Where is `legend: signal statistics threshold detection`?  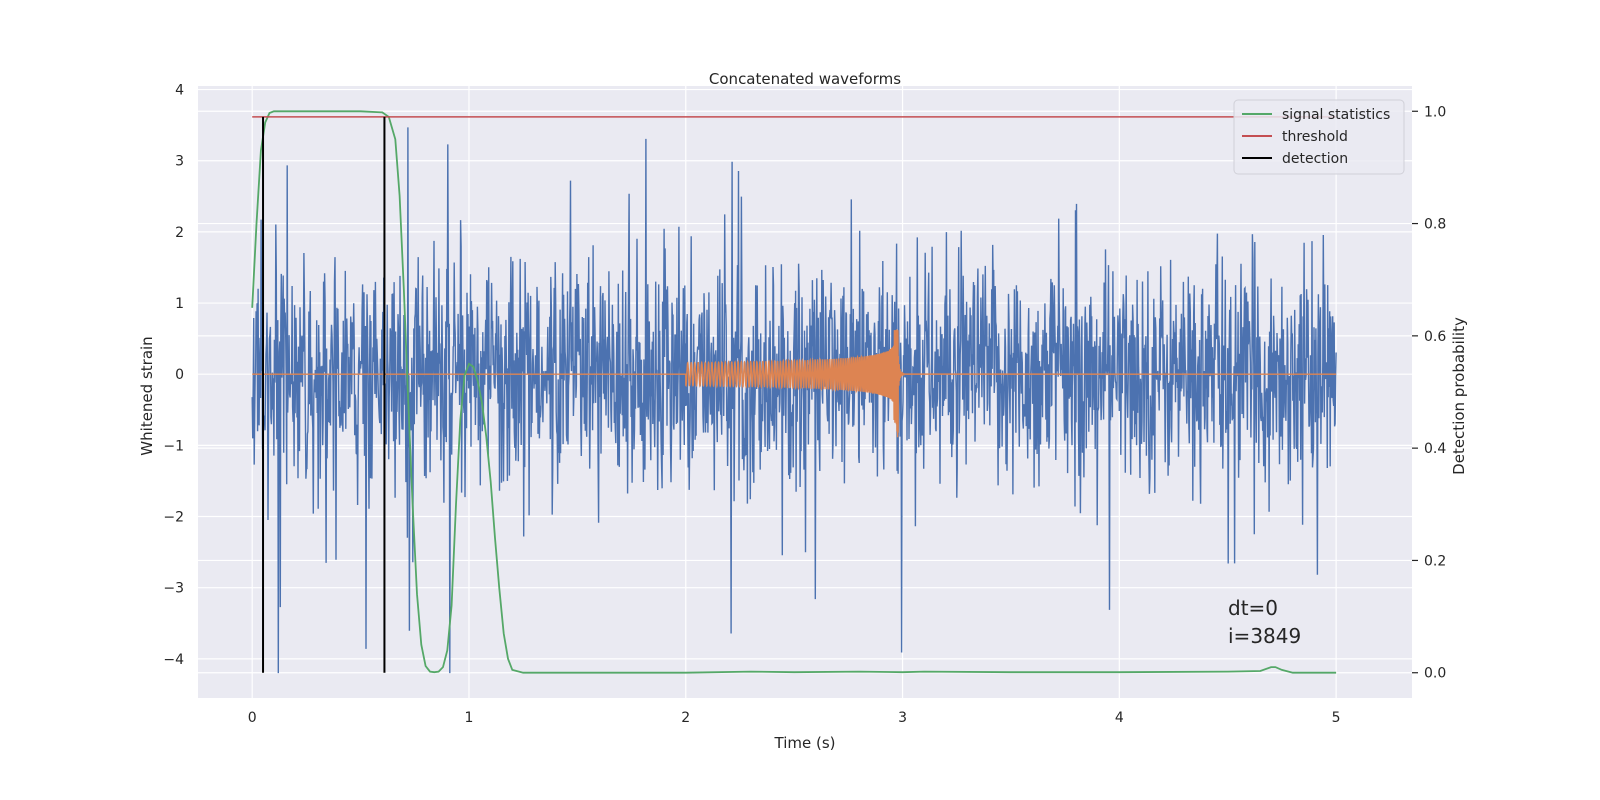
legend: signal statistics threshold detection is located at coordinates (1319, 137).